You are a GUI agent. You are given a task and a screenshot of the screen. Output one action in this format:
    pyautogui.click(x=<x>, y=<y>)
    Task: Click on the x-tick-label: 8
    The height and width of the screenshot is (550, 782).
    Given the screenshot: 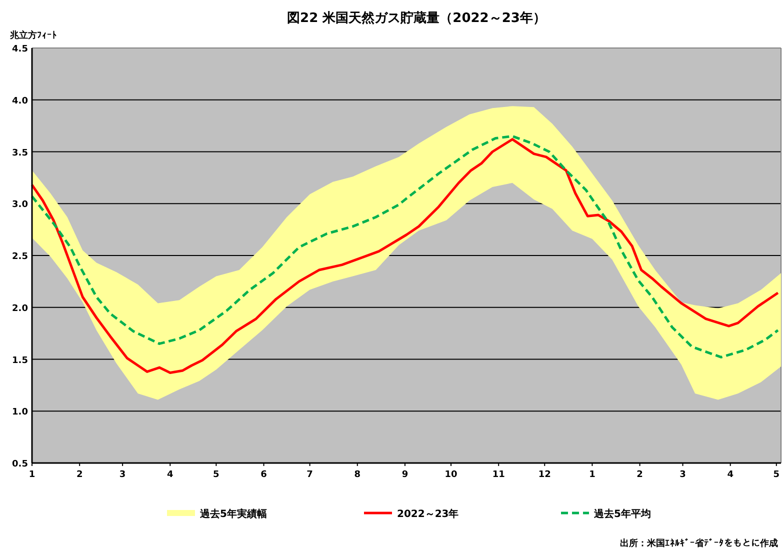 What is the action you would take?
    pyautogui.click(x=357, y=475)
    